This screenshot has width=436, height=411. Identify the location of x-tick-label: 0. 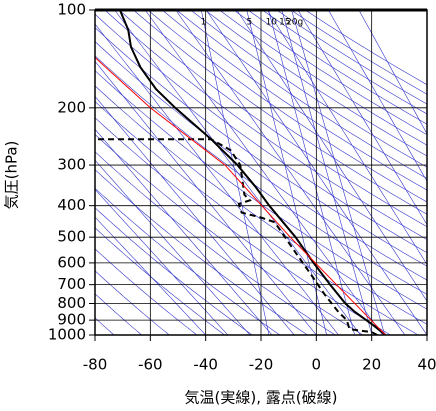
(317, 365).